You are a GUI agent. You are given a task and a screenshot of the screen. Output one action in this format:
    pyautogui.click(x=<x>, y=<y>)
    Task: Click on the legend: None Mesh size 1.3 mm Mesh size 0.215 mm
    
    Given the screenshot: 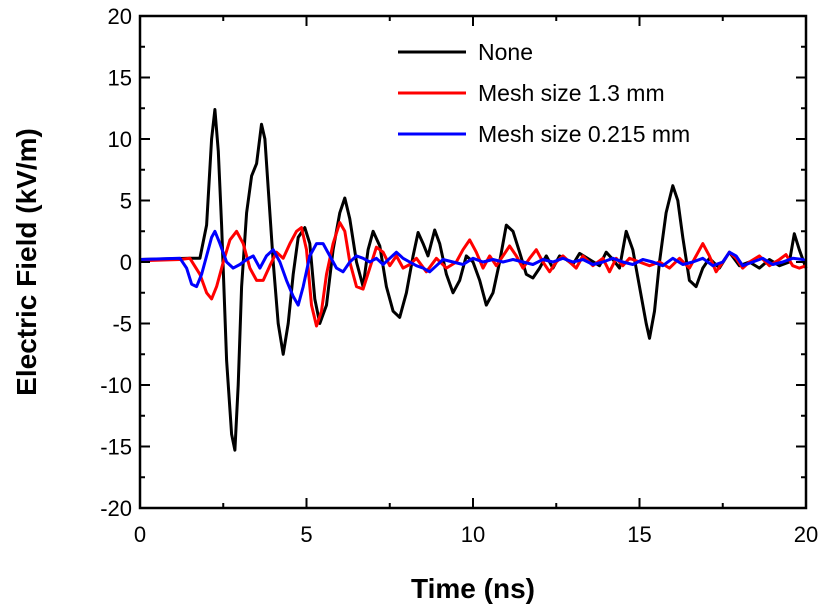 What is the action you would take?
    pyautogui.click(x=544, y=93)
    